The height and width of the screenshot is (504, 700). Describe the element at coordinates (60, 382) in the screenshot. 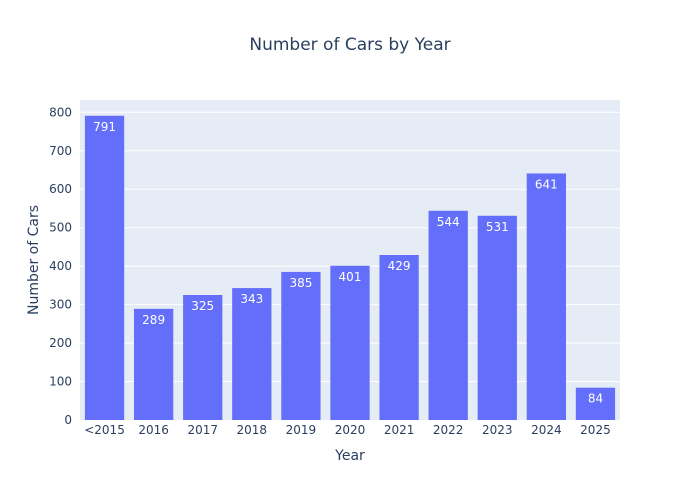

I see `y-tick-label: 100` at that location.